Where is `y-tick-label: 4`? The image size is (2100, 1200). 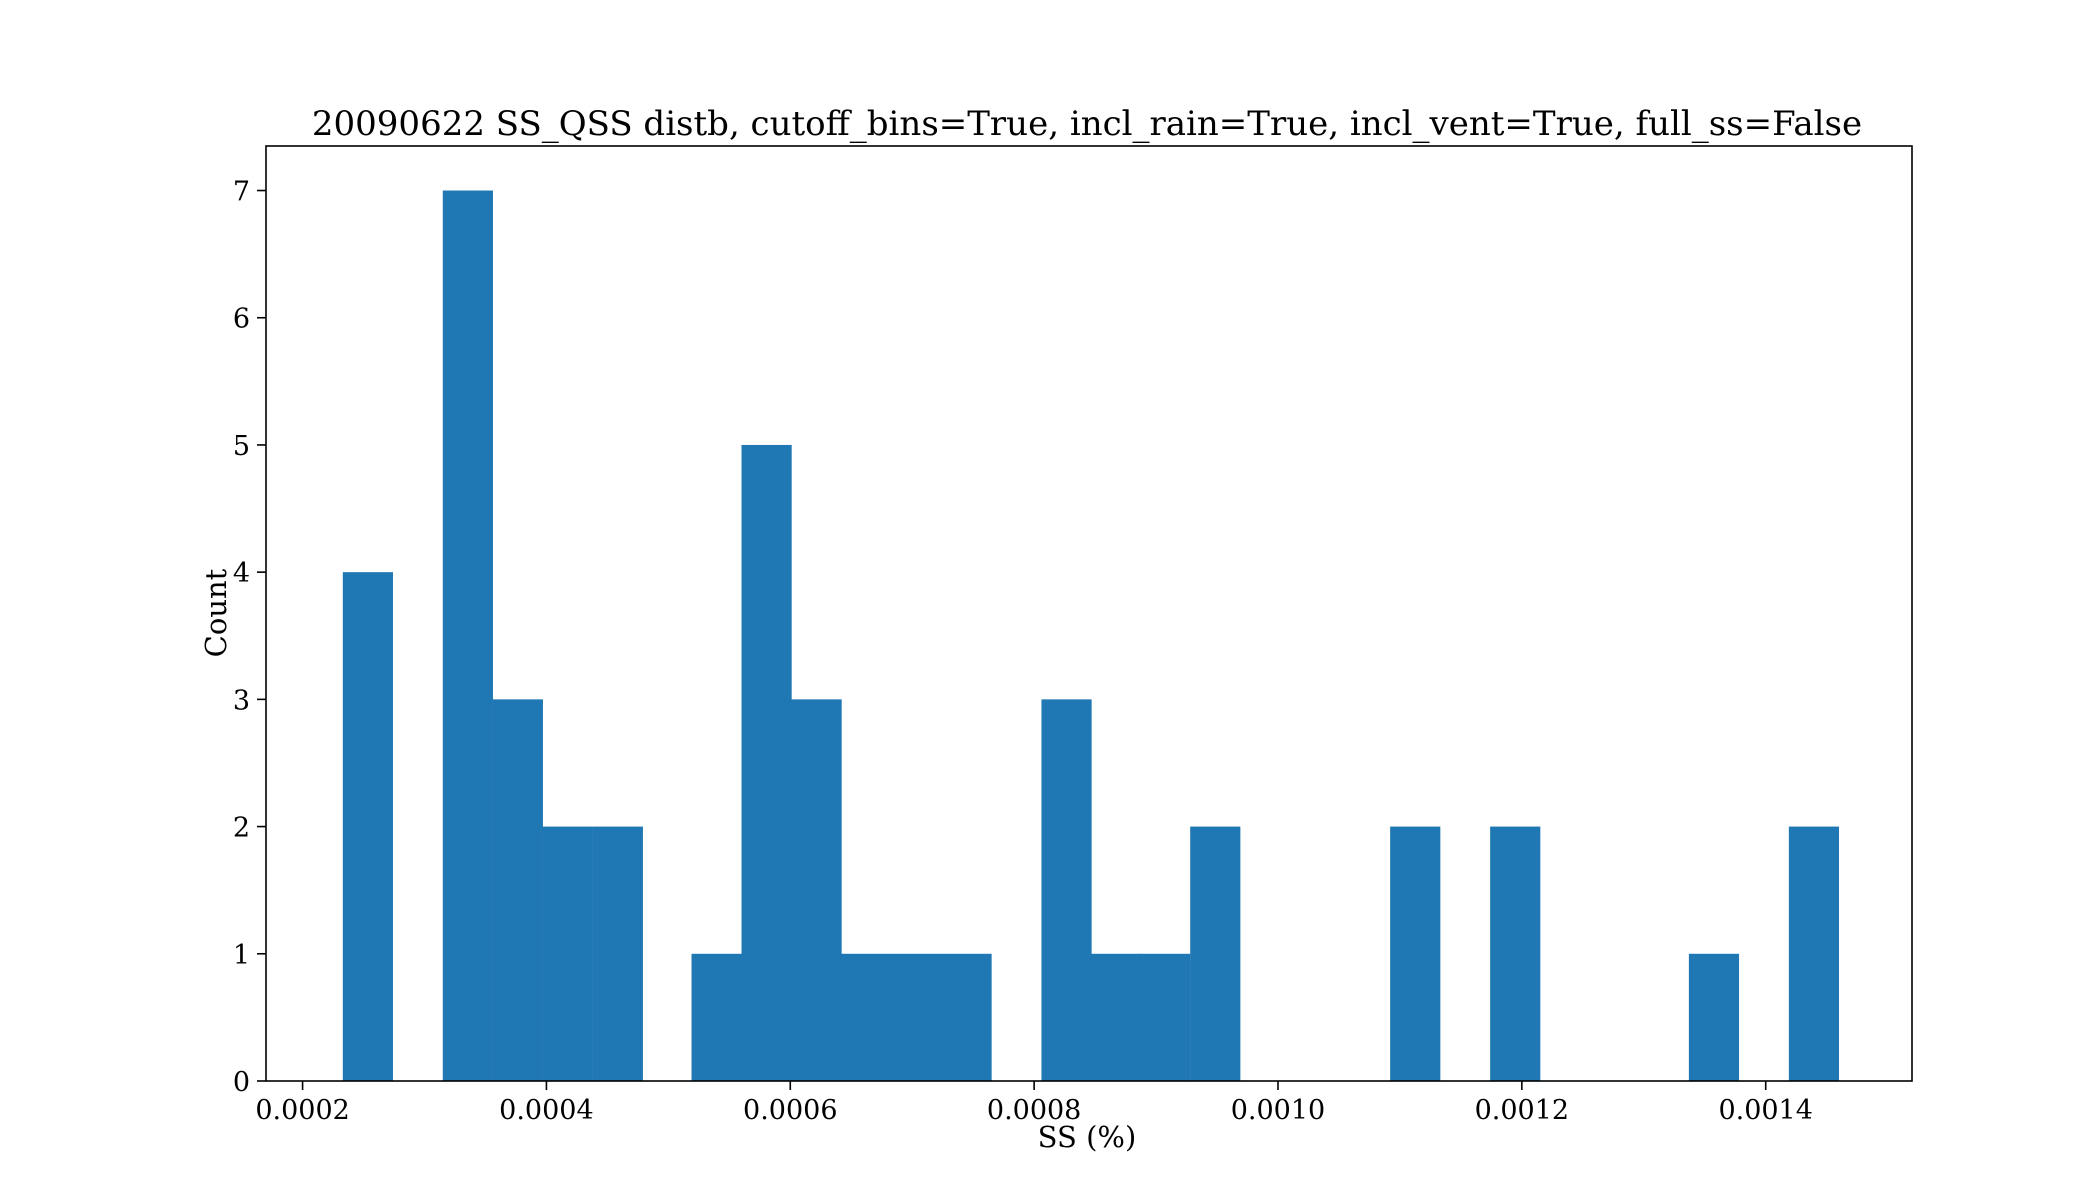 y-tick-label: 4 is located at coordinates (241, 573).